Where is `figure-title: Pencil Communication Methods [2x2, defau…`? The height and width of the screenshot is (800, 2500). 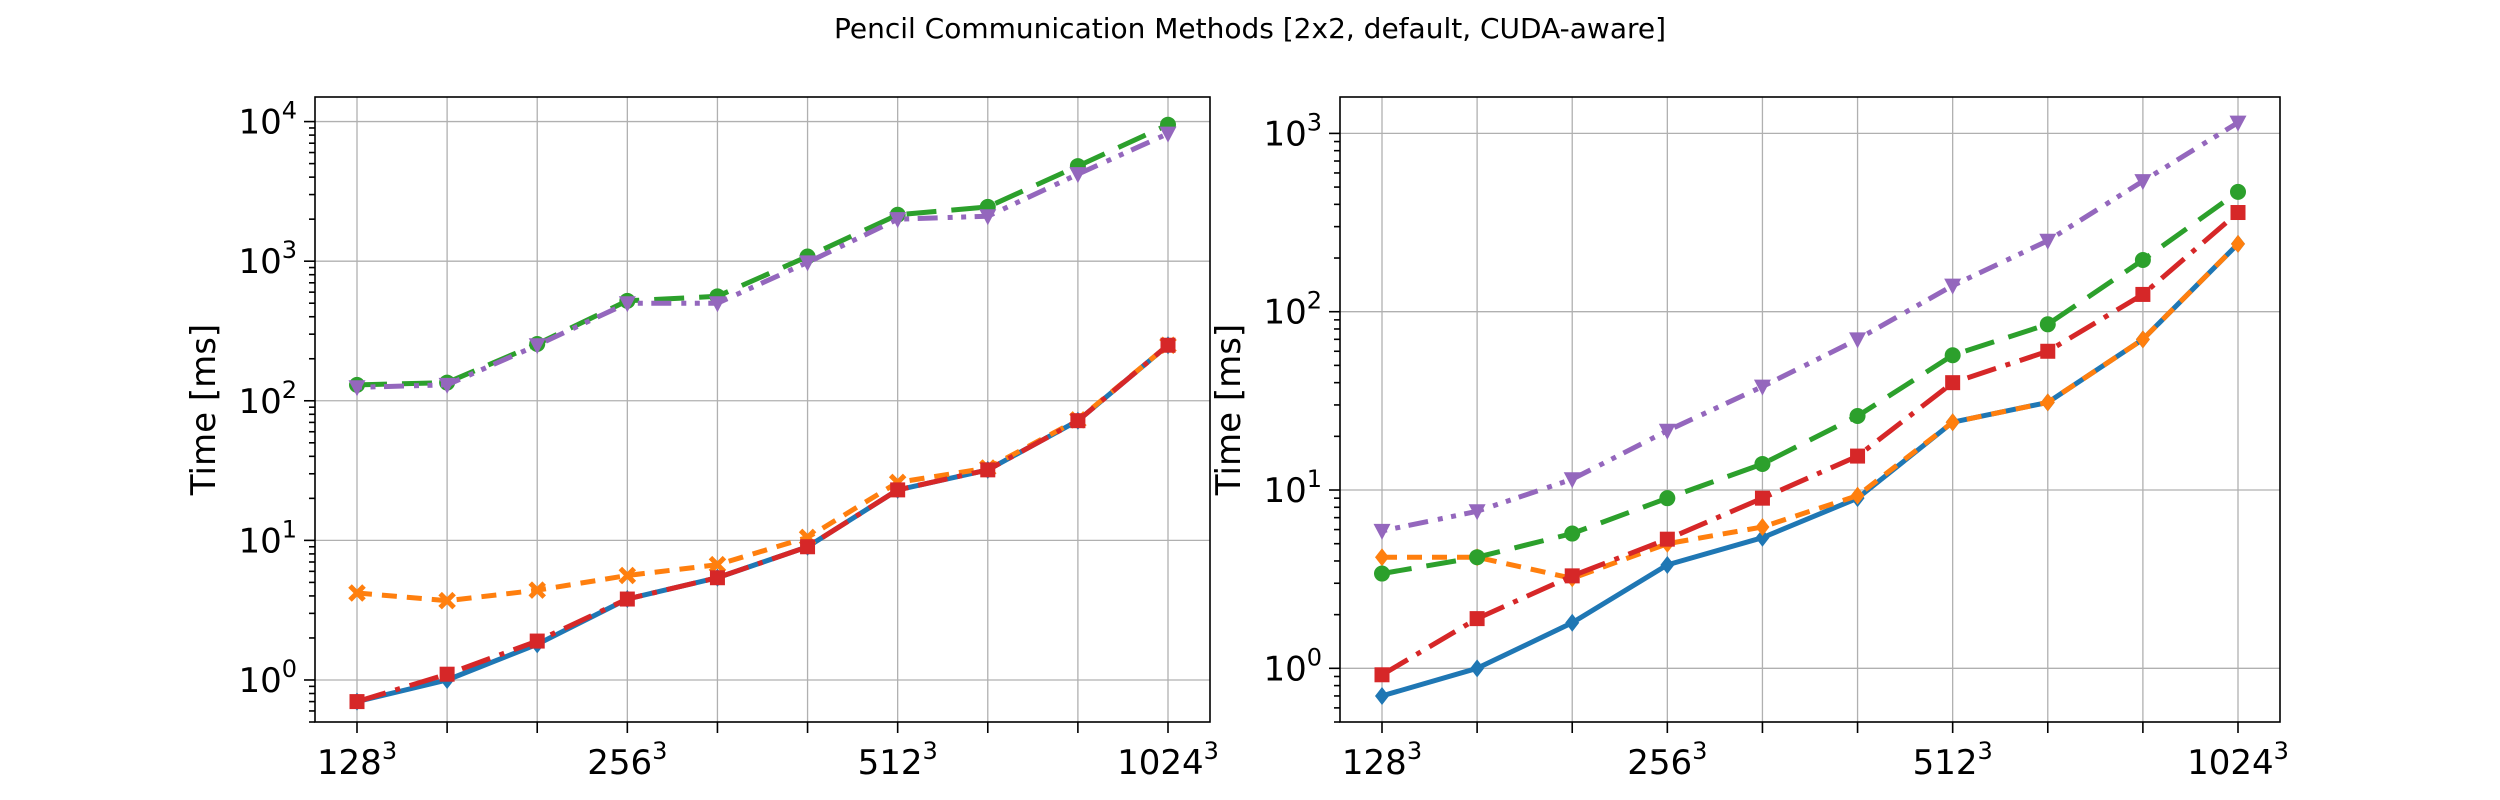
figure-title: Pencil Communication Methods [2x2, defau… is located at coordinates (1250, 28).